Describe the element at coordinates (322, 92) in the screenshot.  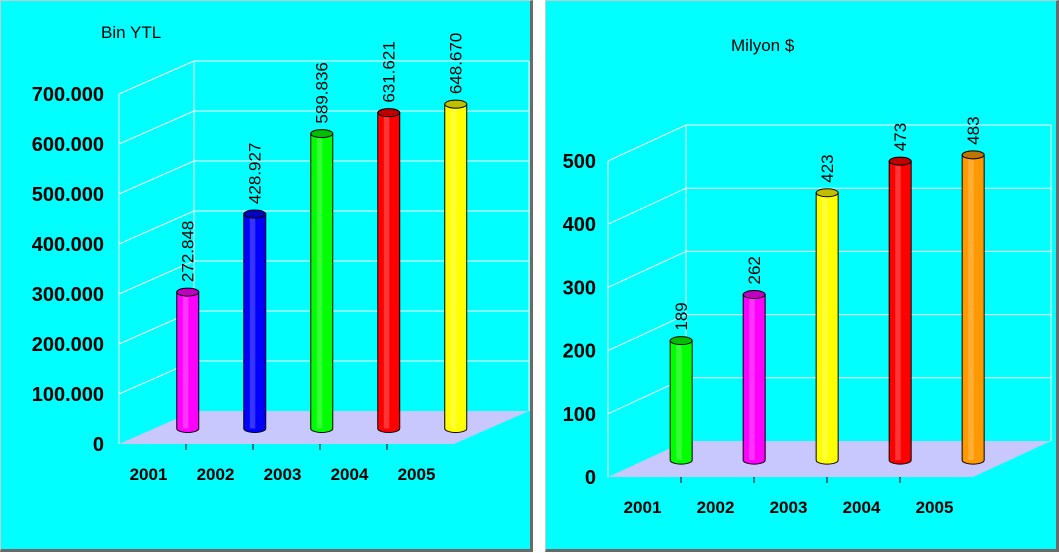
I see `data-label: 589.836` at that location.